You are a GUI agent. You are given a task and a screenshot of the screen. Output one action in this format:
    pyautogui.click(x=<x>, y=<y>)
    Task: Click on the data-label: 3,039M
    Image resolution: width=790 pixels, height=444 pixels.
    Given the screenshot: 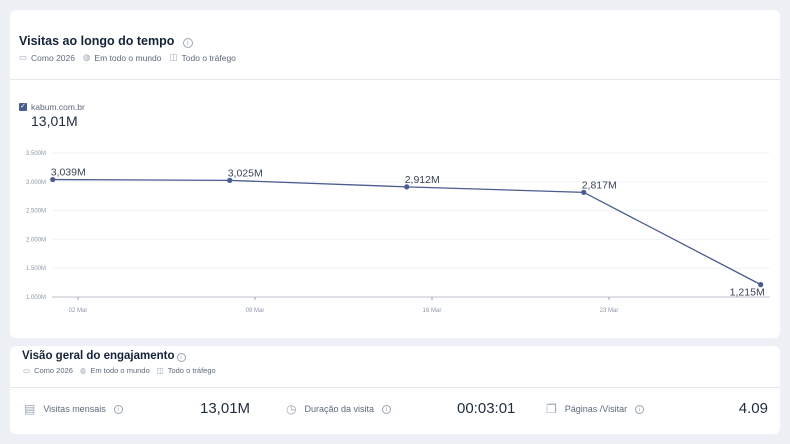 What is the action you would take?
    pyautogui.click(x=68, y=173)
    